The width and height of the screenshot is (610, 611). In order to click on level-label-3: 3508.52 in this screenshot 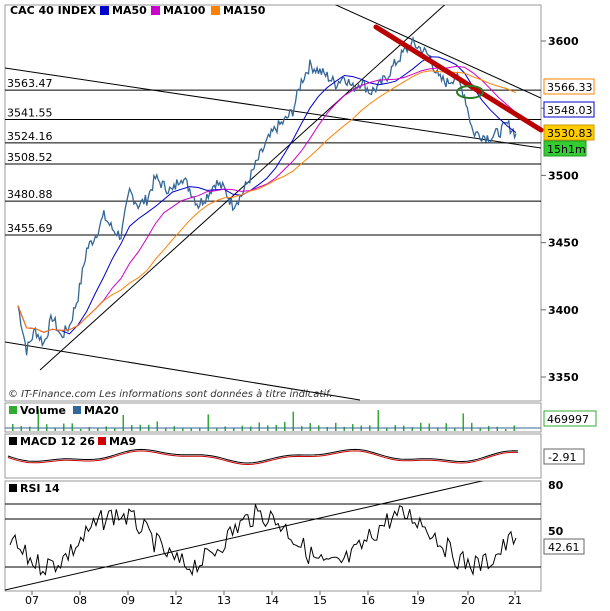, I will do `click(30, 157)`.